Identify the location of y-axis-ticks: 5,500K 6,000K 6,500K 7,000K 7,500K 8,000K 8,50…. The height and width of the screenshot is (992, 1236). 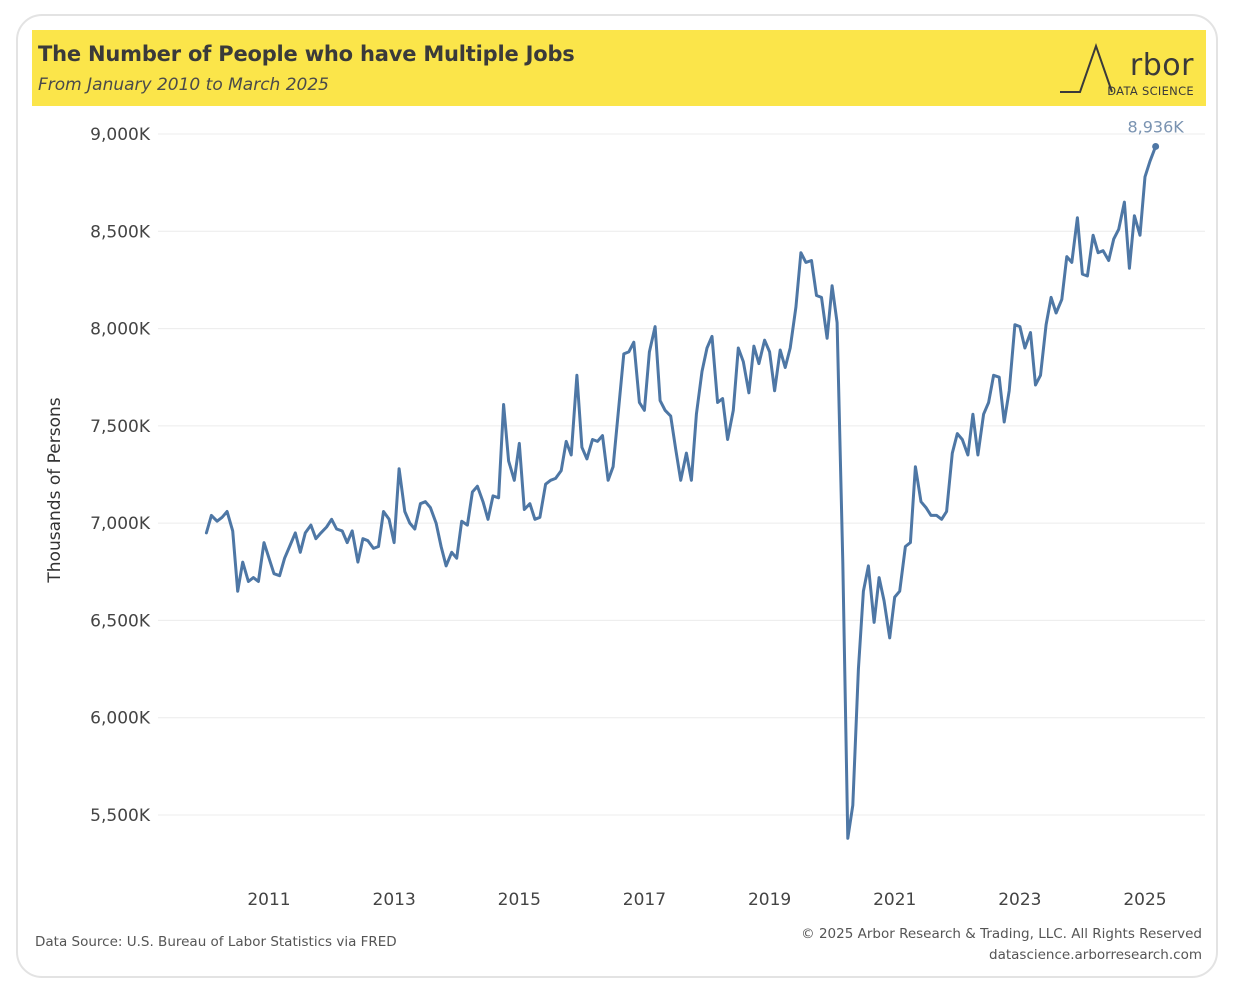
(120, 475).